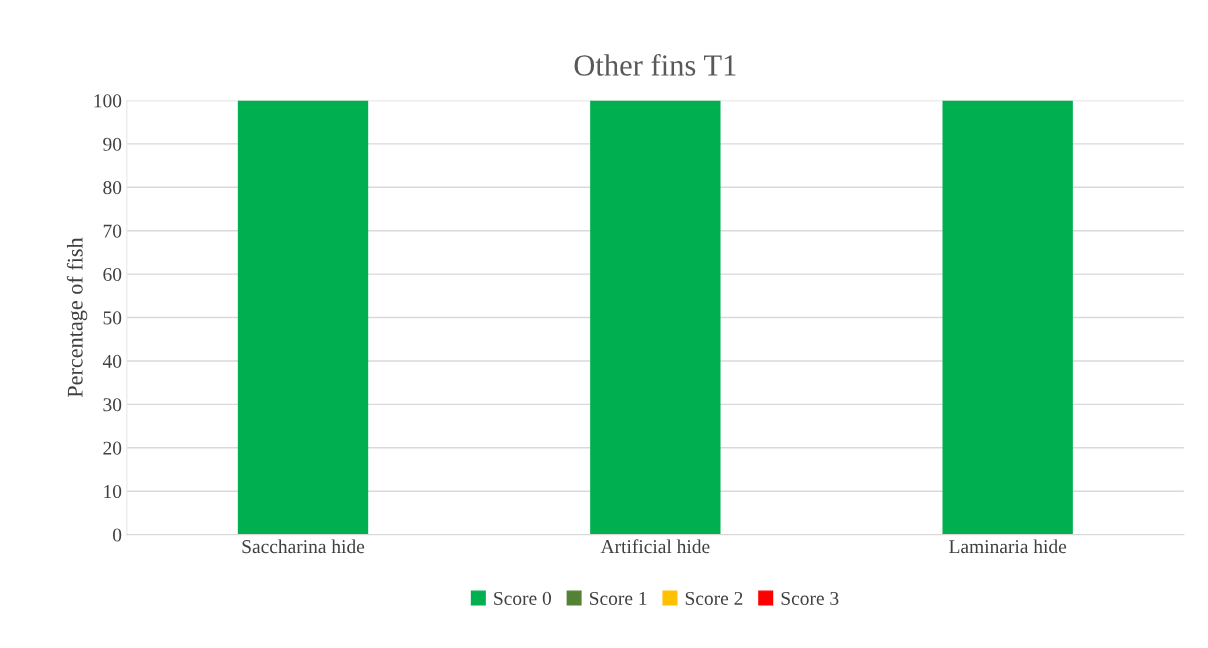 The image size is (1208, 648). Describe the element at coordinates (112, 361) in the screenshot. I see `y-tick-label: 40` at that location.